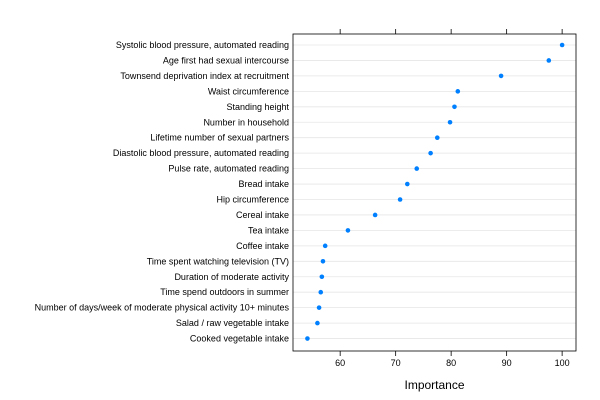 Image resolution: width=600 pixels, height=400 pixels. I want to click on y-tick-label: Age first had sexual intercourse, so click(226, 60).